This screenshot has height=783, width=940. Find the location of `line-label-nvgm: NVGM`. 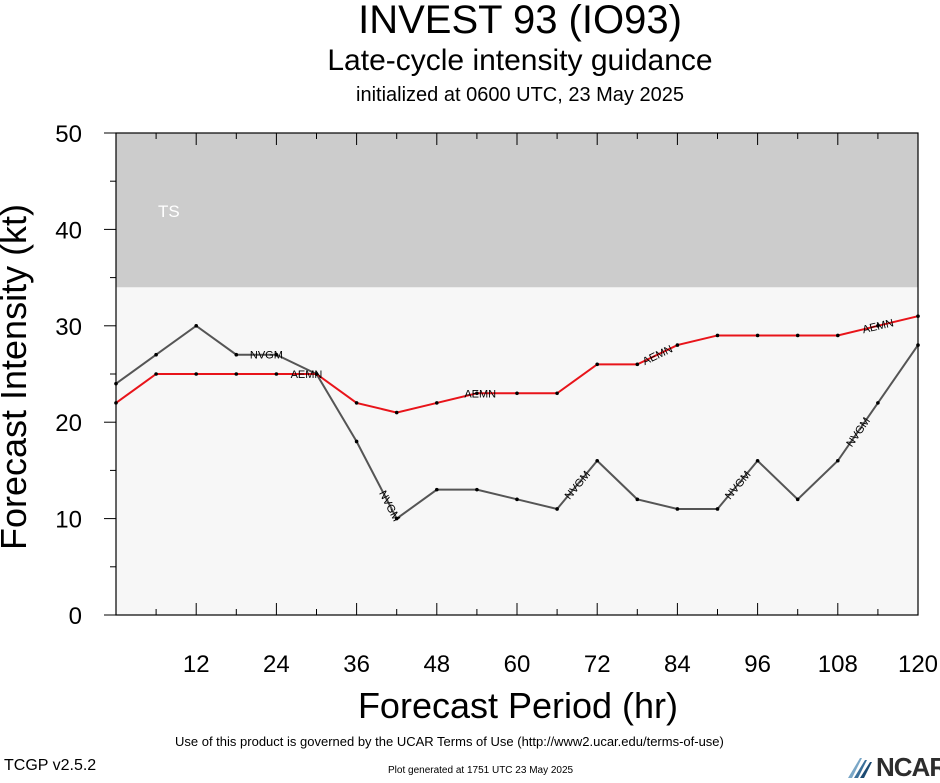

line-label-nvgm: NVGM is located at coordinates (266, 356).